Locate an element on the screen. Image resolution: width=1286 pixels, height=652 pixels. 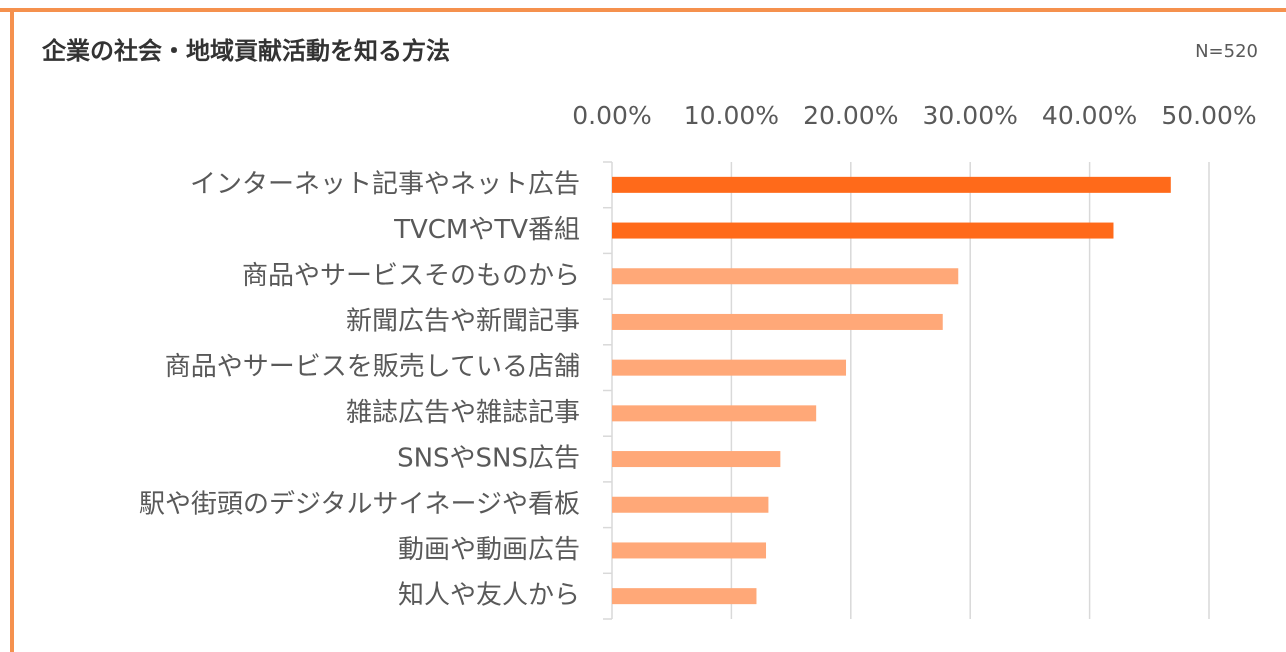
x-tick-label: 30.00% is located at coordinates (970, 115).